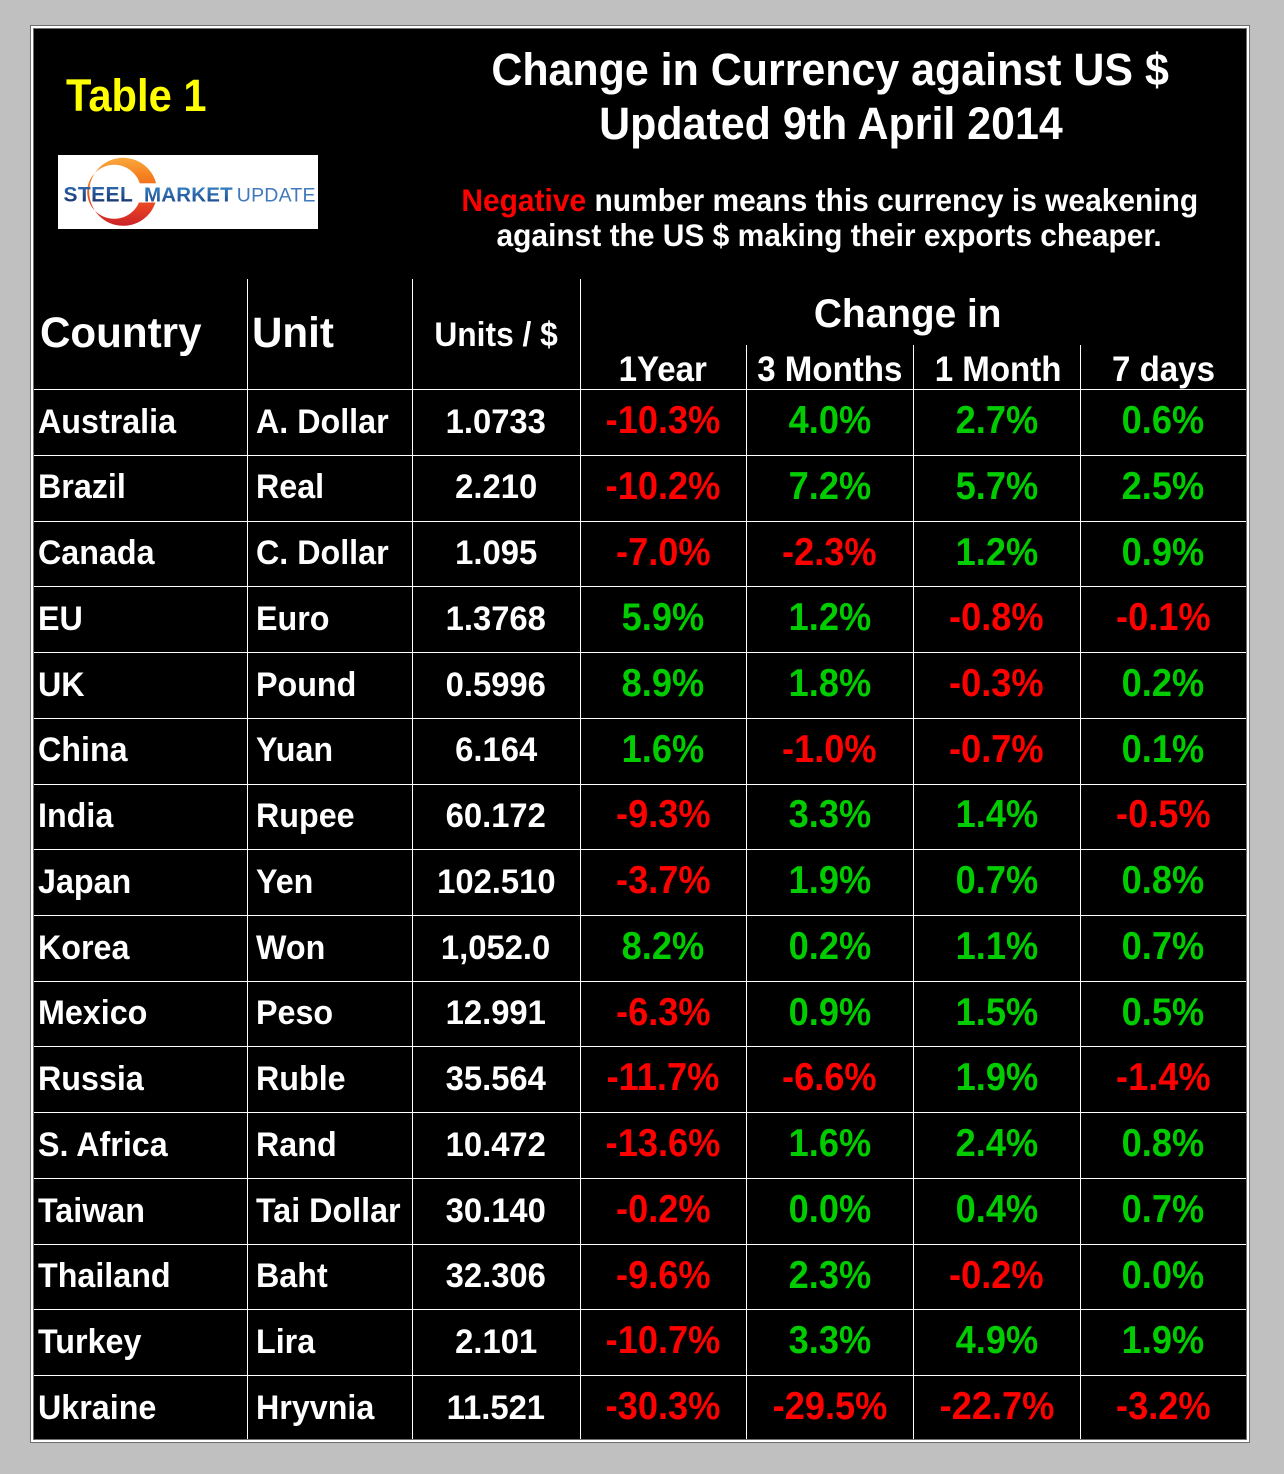 This screenshot has height=1474, width=1284. What do you see at coordinates (276, 195) in the screenshot?
I see `svg-text: UPDATE` at bounding box center [276, 195].